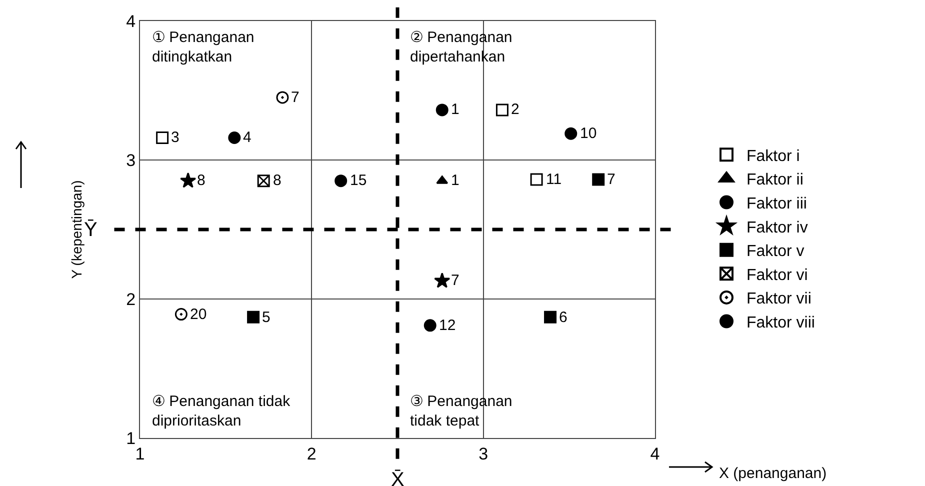  I want to click on annotation: ④ Penanganan tidak diprioritaskan, so click(221, 411).